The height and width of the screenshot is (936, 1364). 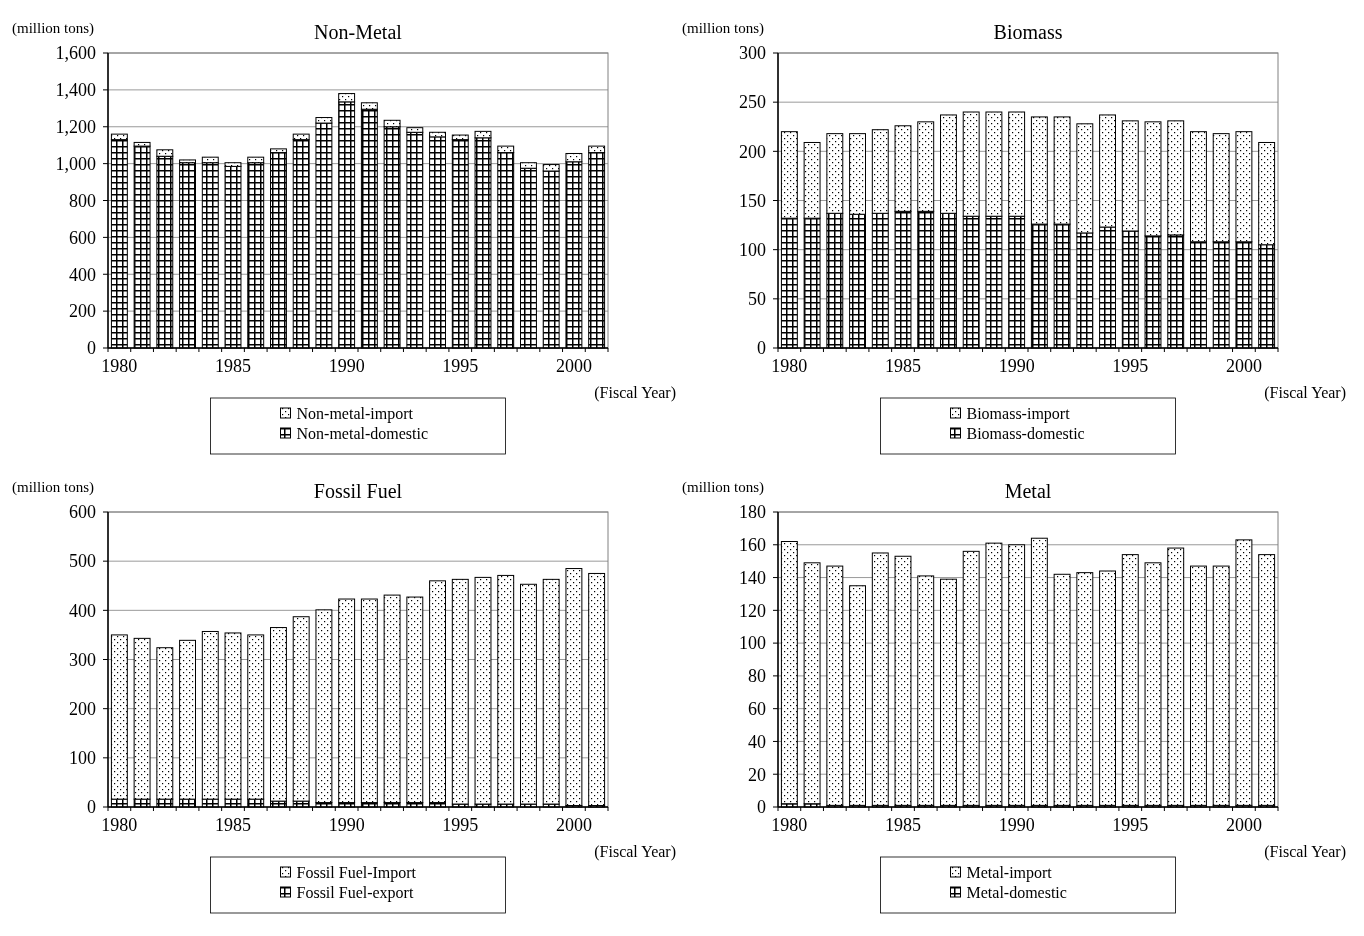 What do you see at coordinates (752, 545) in the screenshot?
I see `y-tick-label: 160` at bounding box center [752, 545].